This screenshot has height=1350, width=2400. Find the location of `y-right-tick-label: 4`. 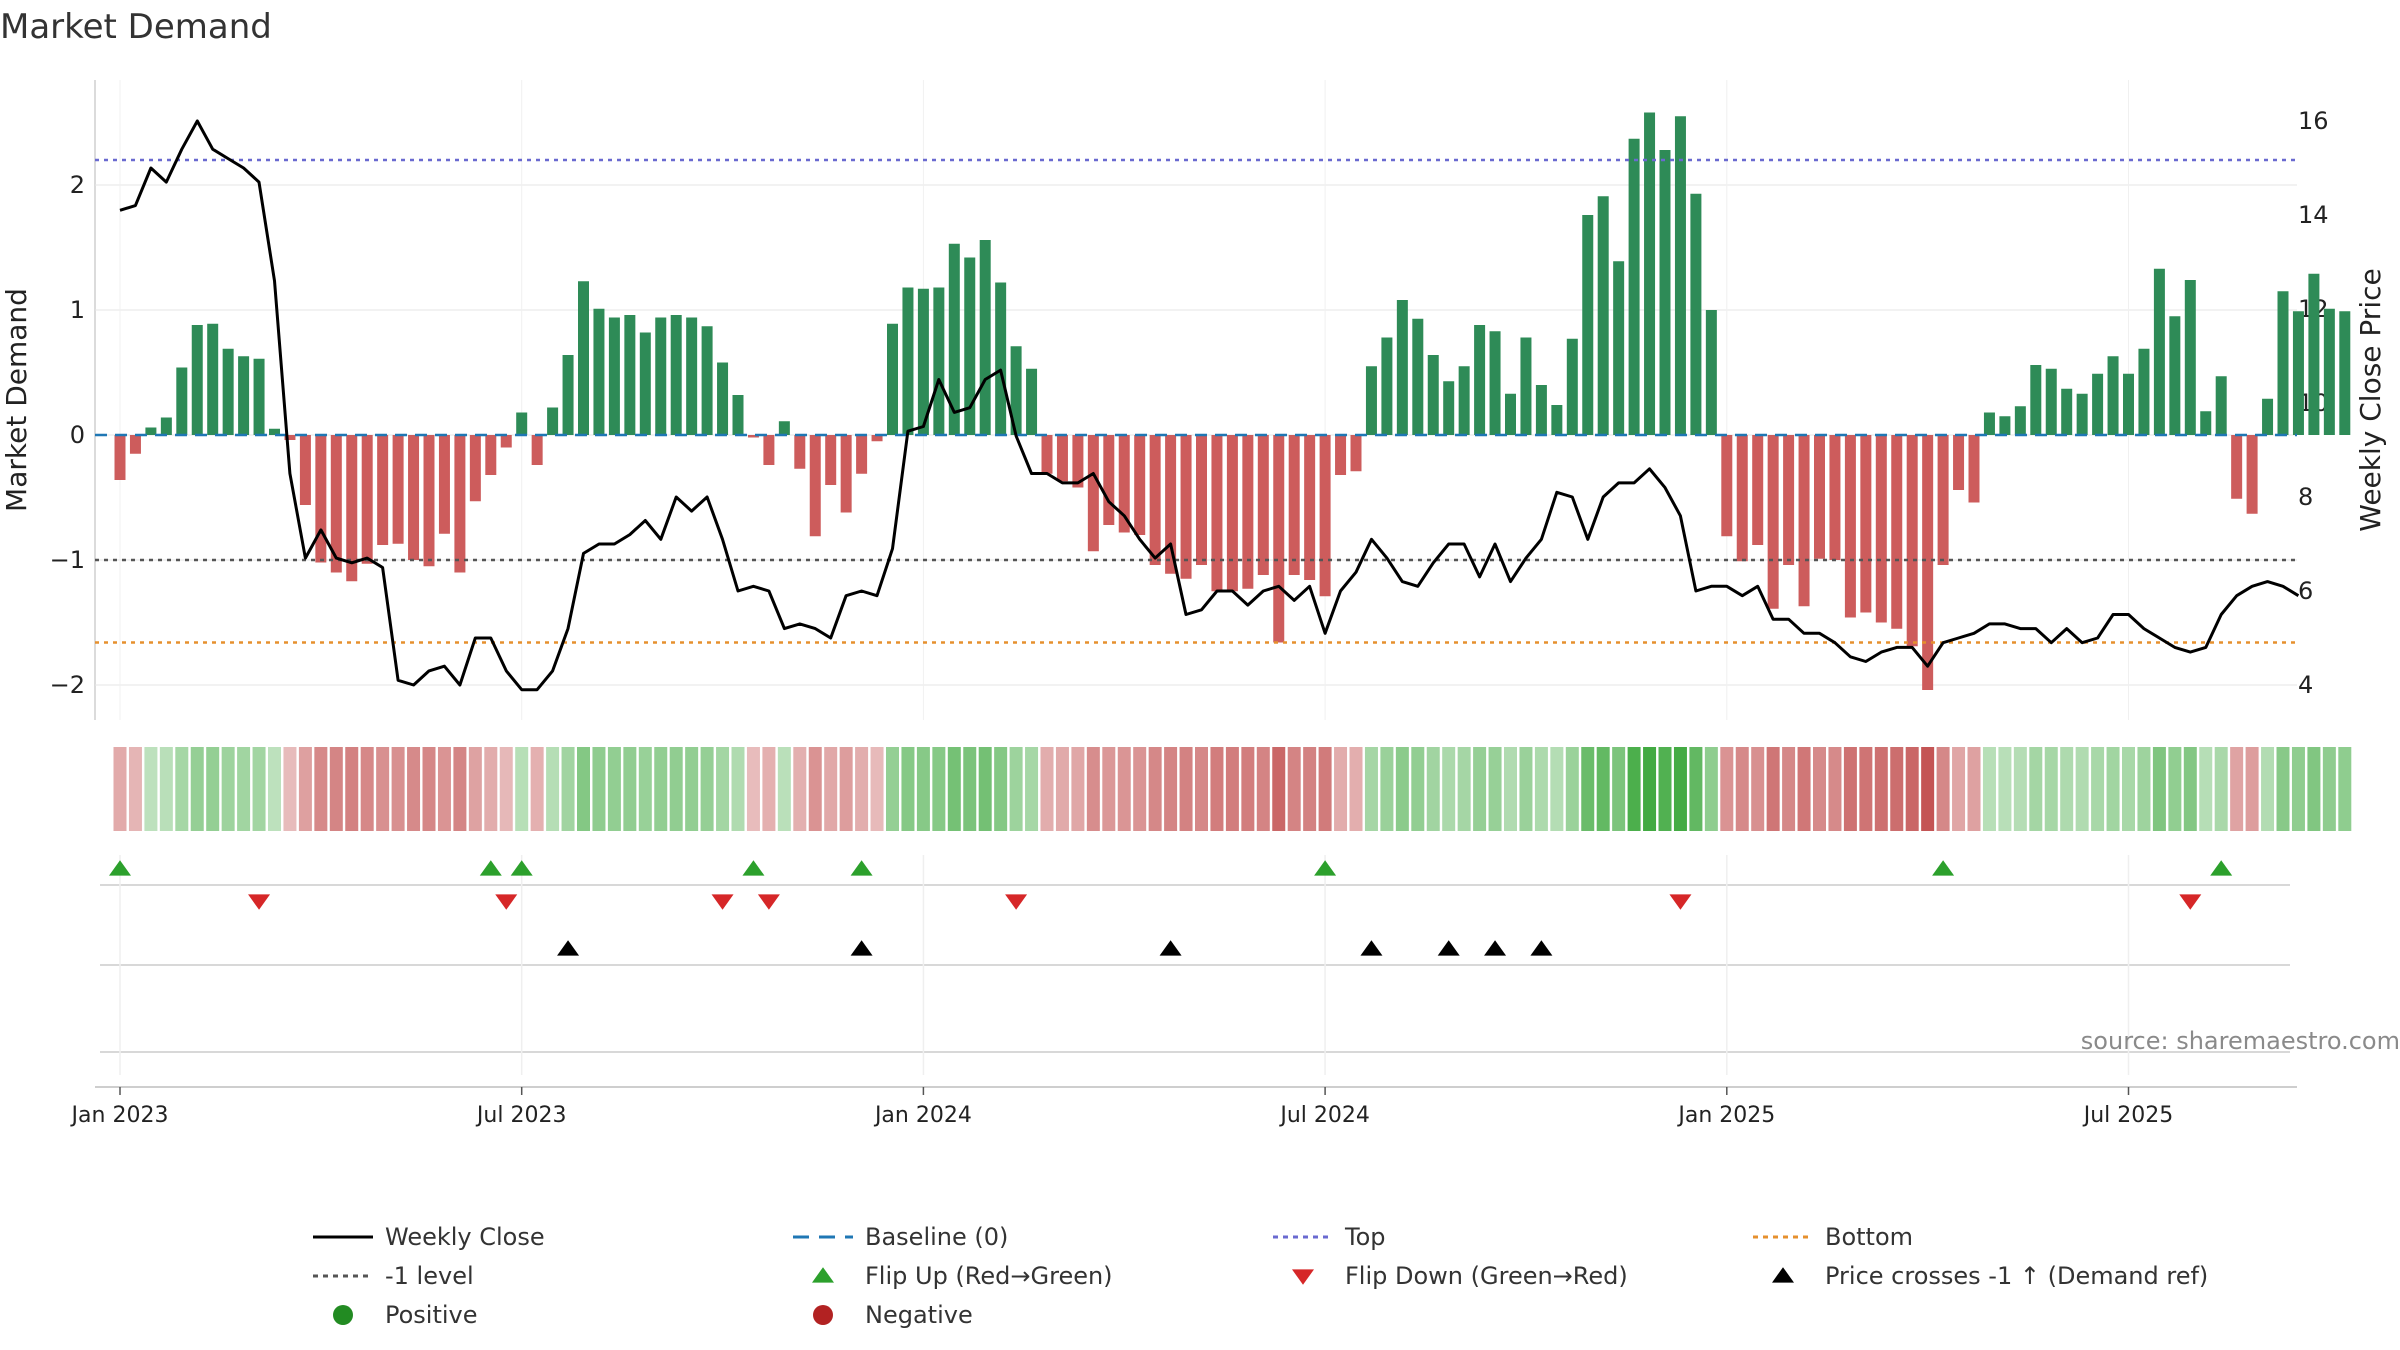

y-right-tick-label: 4 is located at coordinates (2305, 685).